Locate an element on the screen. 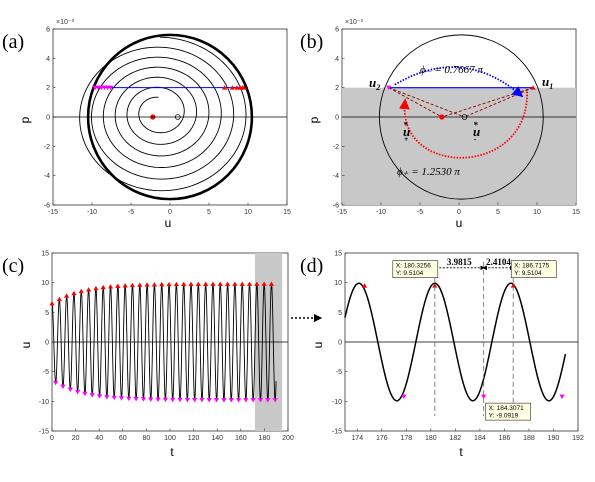  x-tick-label: 60 is located at coordinates (123, 438).